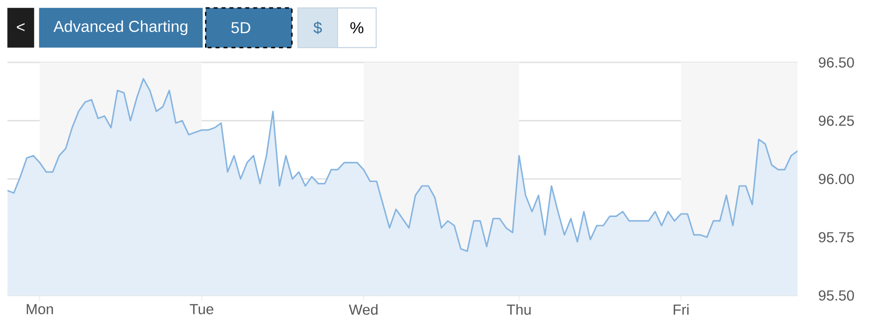 Image resolution: width=870 pixels, height=328 pixels. Describe the element at coordinates (836, 295) in the screenshot. I see `y-tick-label: 95.50` at that location.